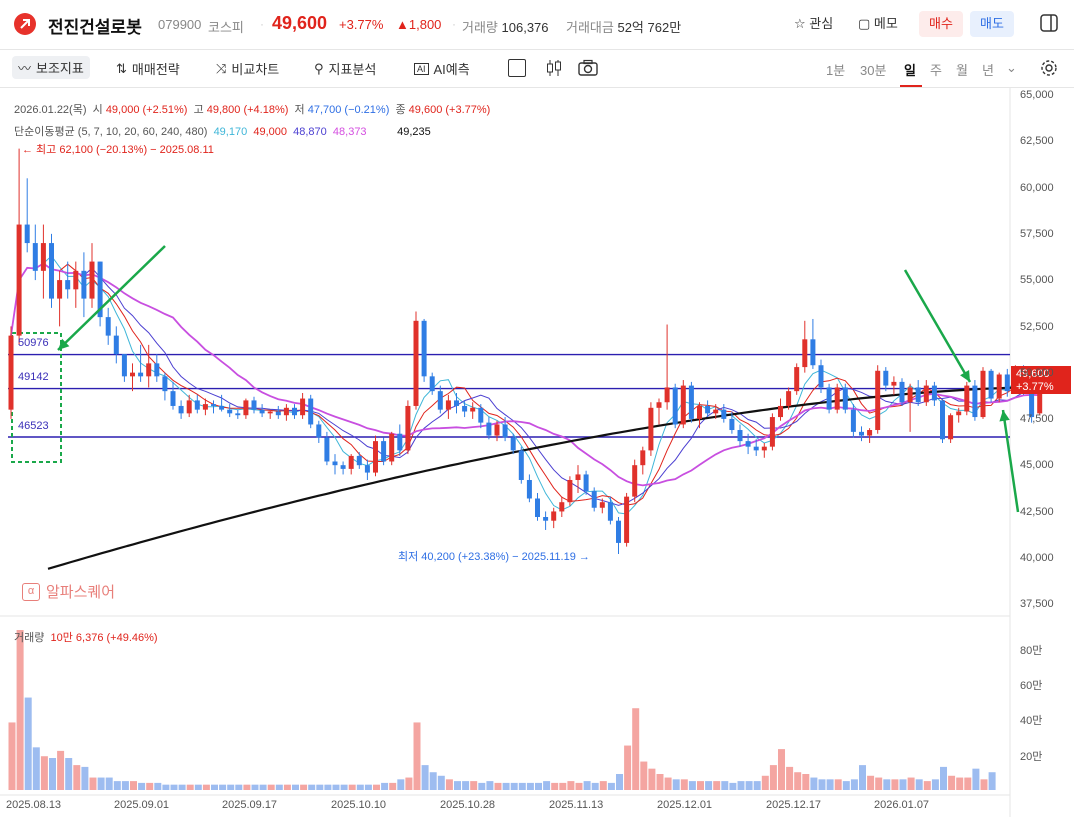 The height and width of the screenshot is (817, 1074). What do you see at coordinates (873, 70) in the screenshot?
I see `period-30min: 30분` at bounding box center [873, 70].